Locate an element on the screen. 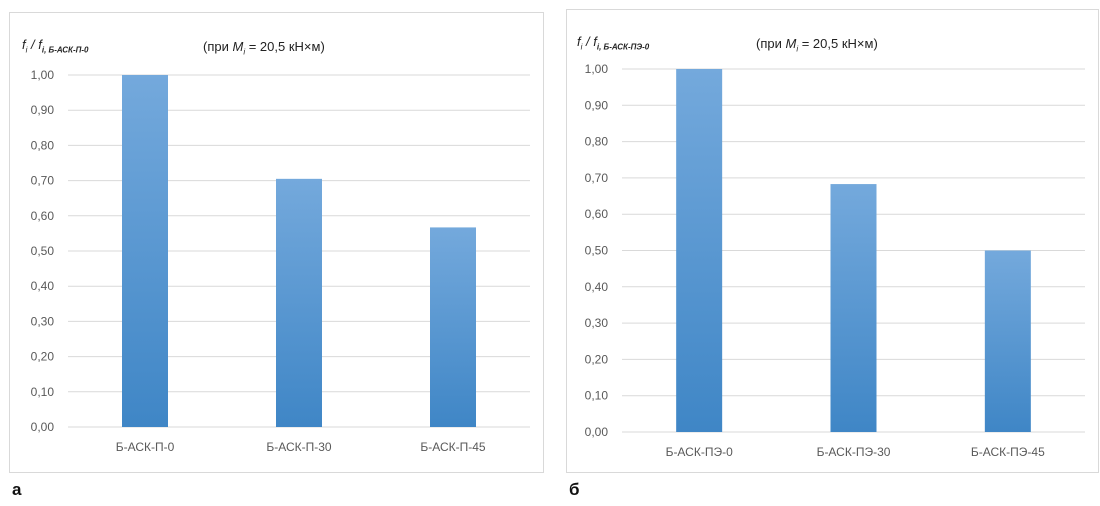  x-category-label: Б-АСК-ПЭ-45 is located at coordinates (1008, 452).